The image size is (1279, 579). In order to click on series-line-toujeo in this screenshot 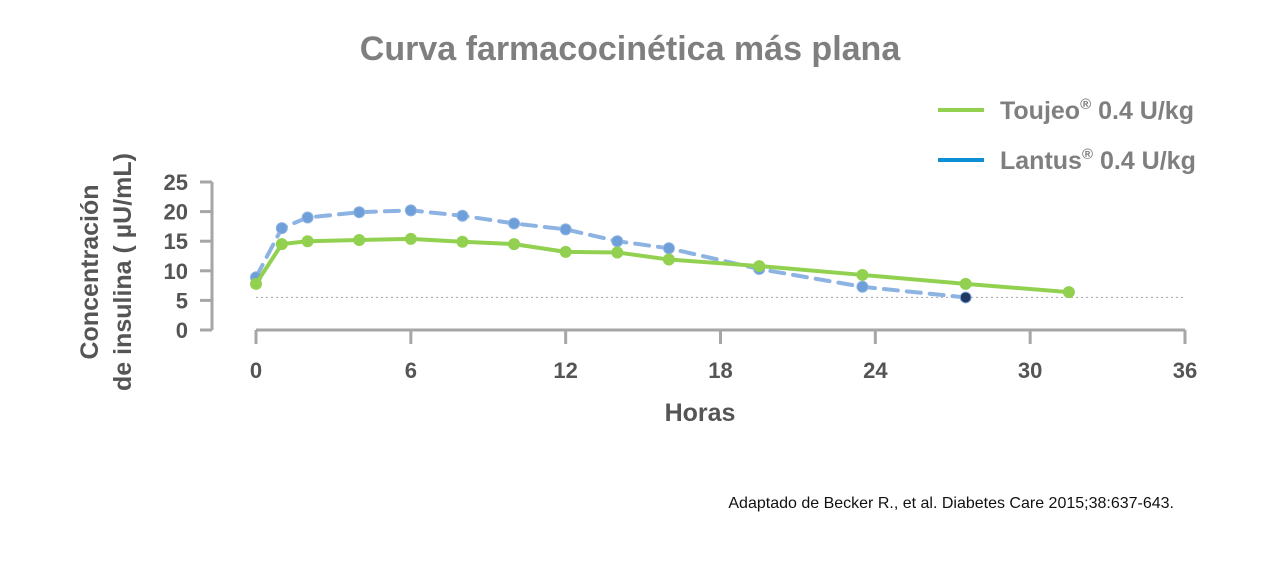, I will do `click(662, 265)`.